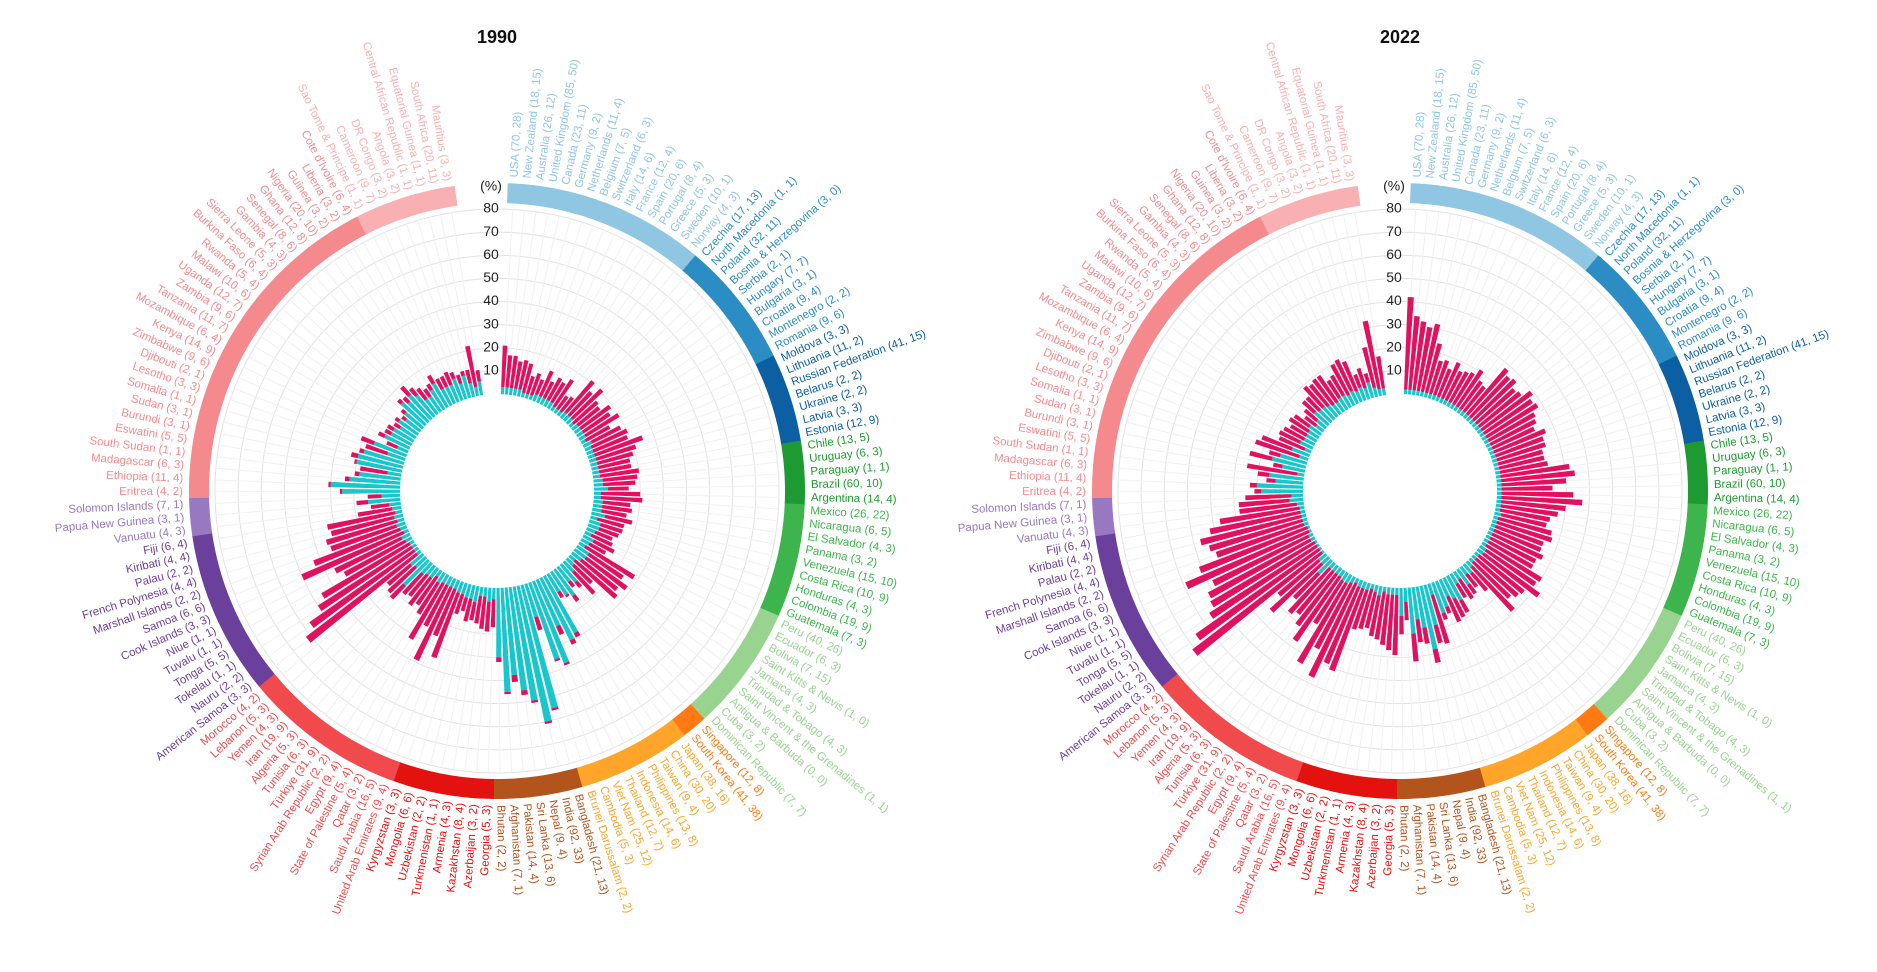  Describe the element at coordinates (1054, 492) in the screenshot. I see `category-label: Eritrea (4, 2)` at that location.